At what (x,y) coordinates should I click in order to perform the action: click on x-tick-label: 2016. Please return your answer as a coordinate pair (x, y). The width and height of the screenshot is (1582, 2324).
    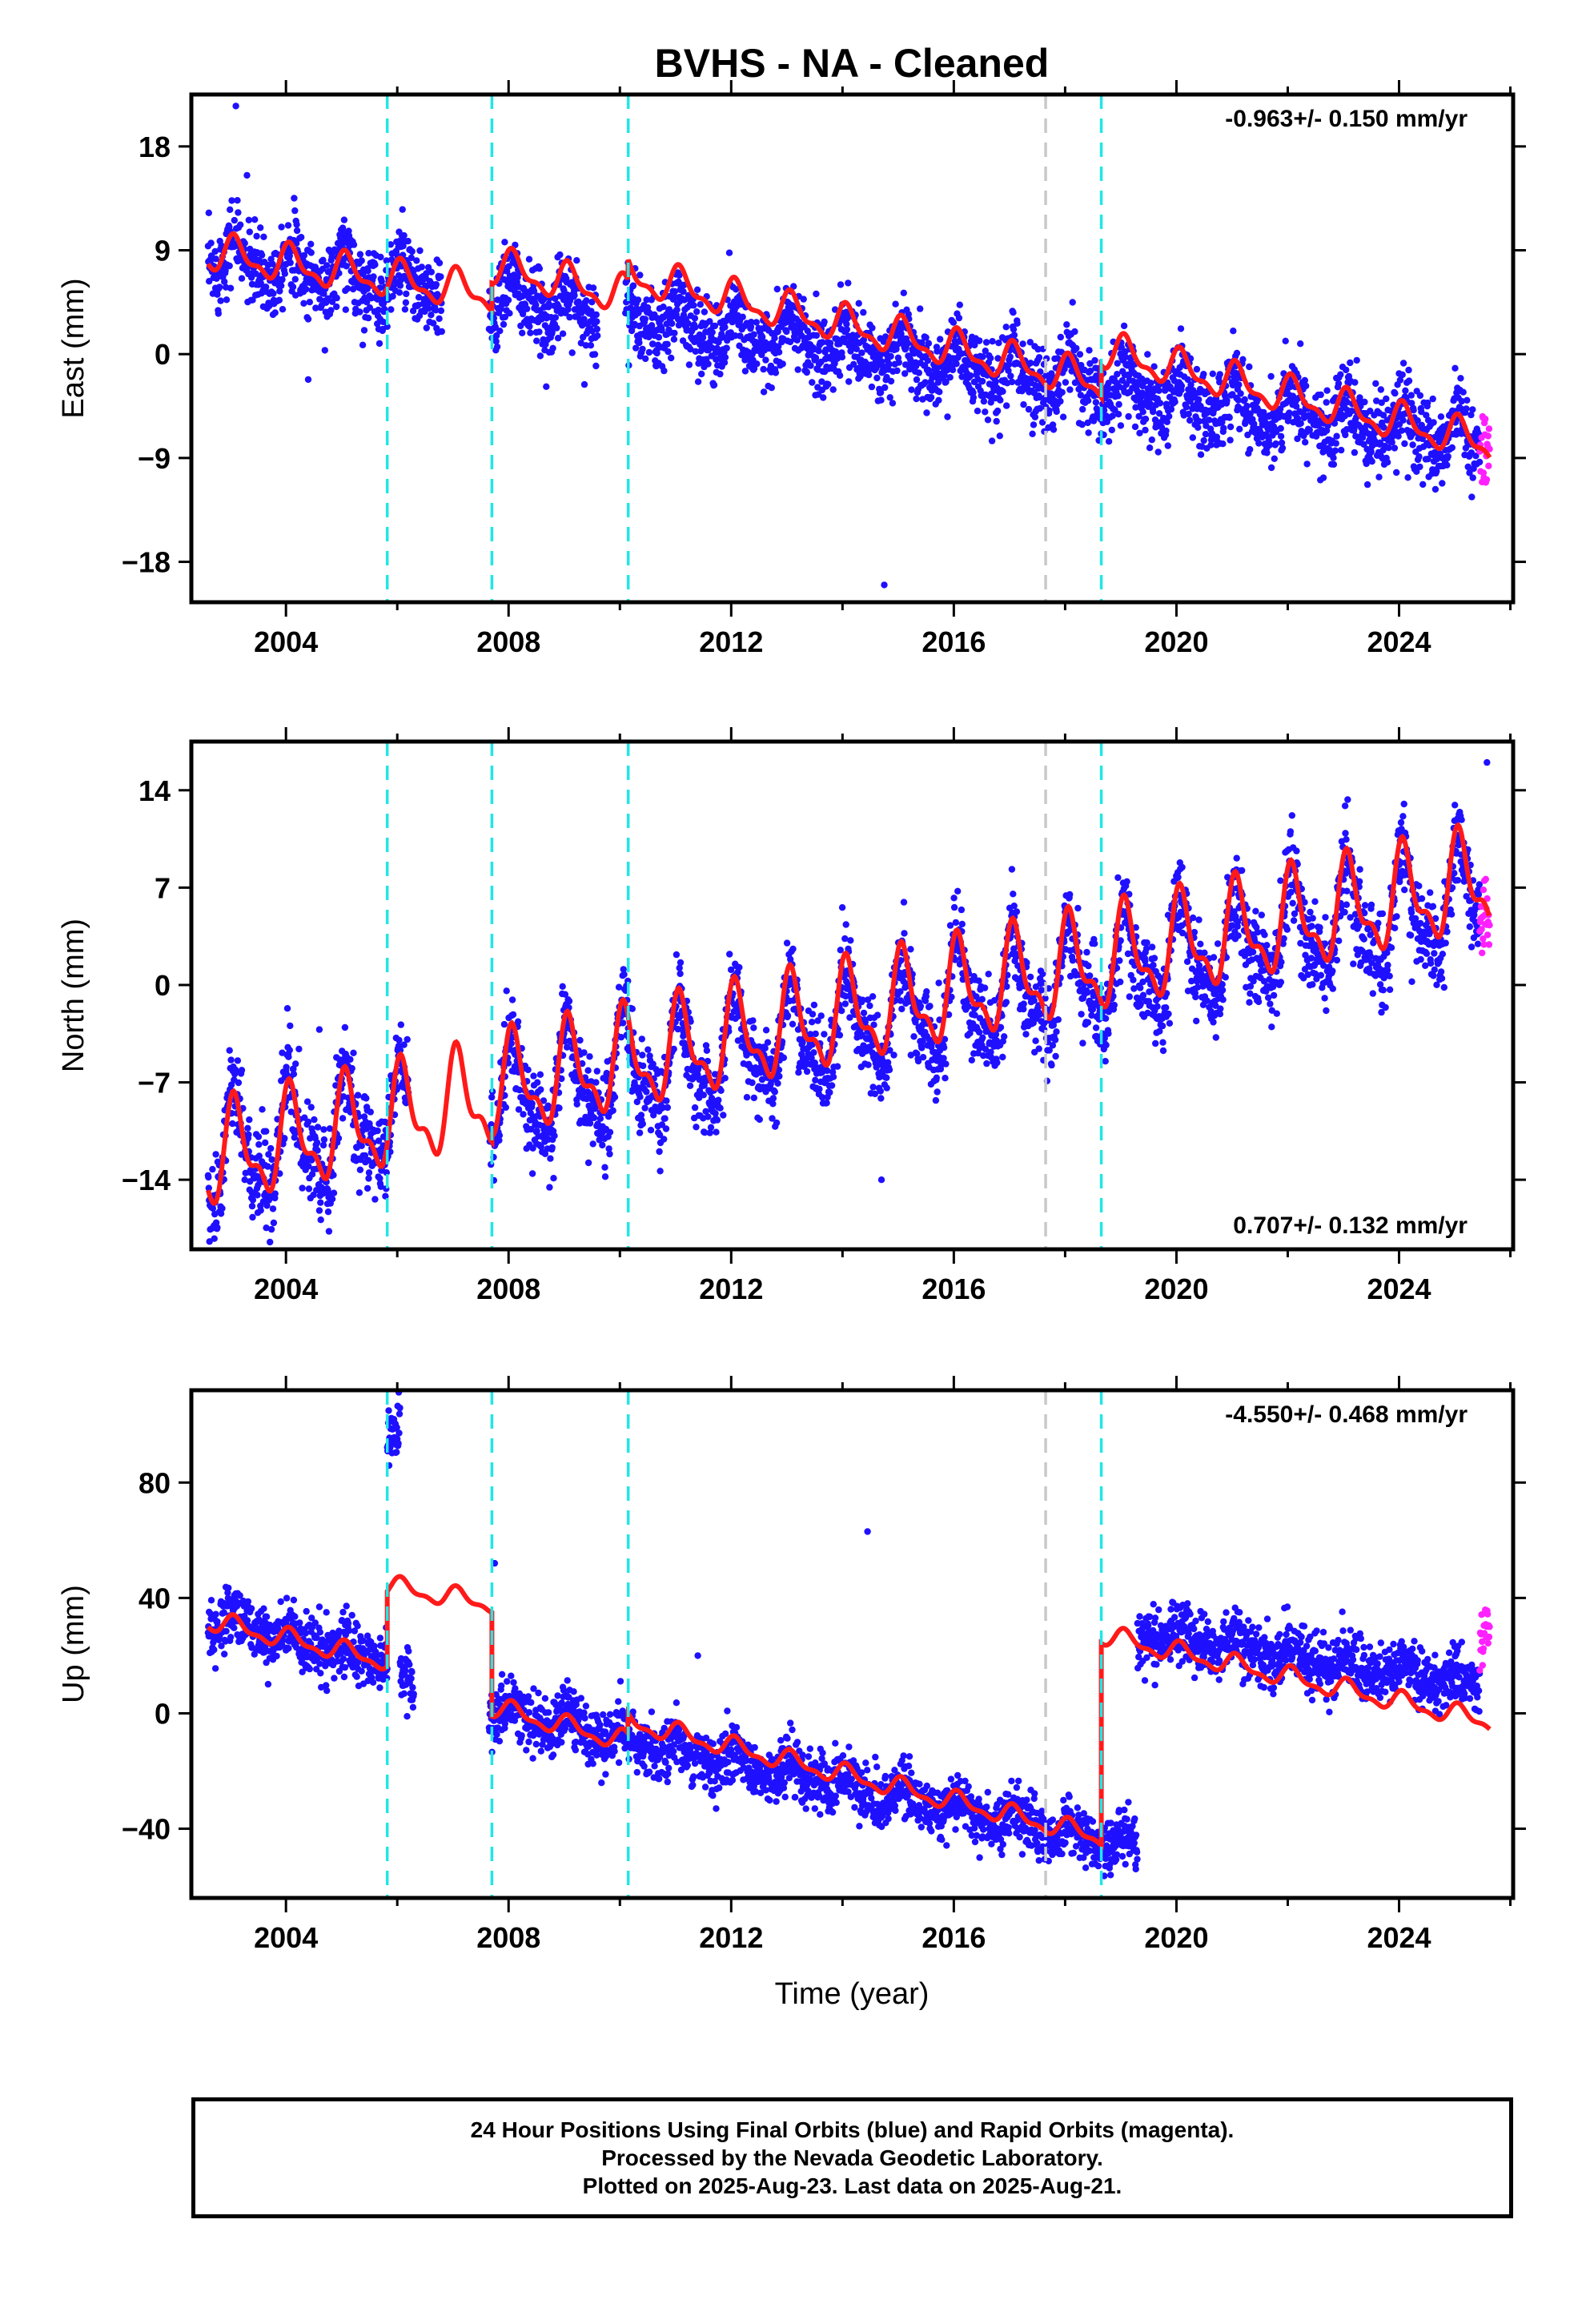
    Looking at the image, I should click on (954, 641).